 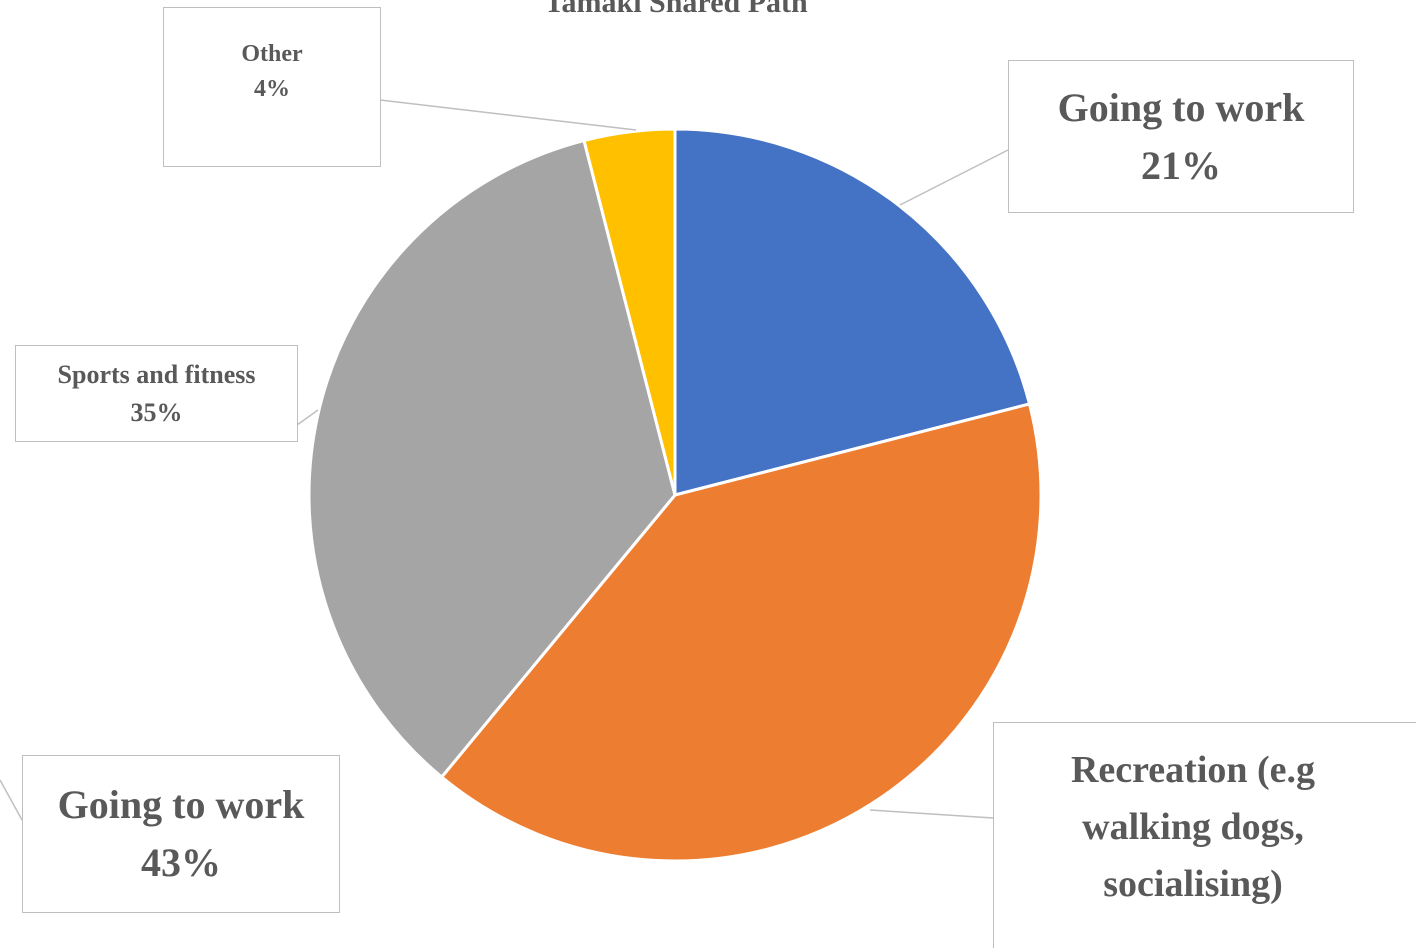 What do you see at coordinates (181, 834) in the screenshot?
I see `annotation: Going to work 43%` at bounding box center [181, 834].